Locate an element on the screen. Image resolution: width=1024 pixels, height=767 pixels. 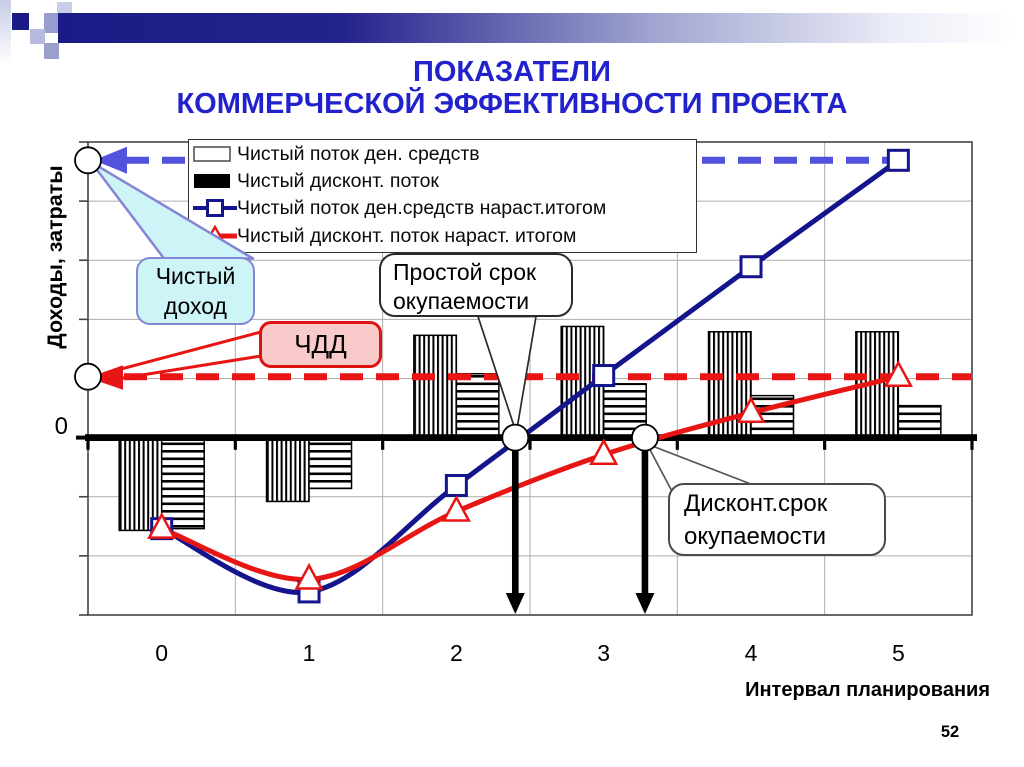
legend-label: Чистый дисконт. поток нараст. итогом is located at coordinates (407, 235).